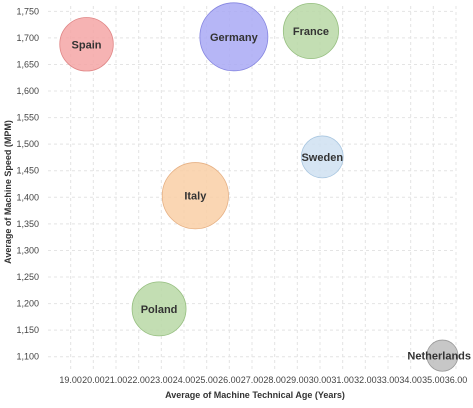 This screenshot has height=408, width=473. Describe the element at coordinates (388, 380) in the screenshot. I see `x-tick-label: 33.00` at that location.